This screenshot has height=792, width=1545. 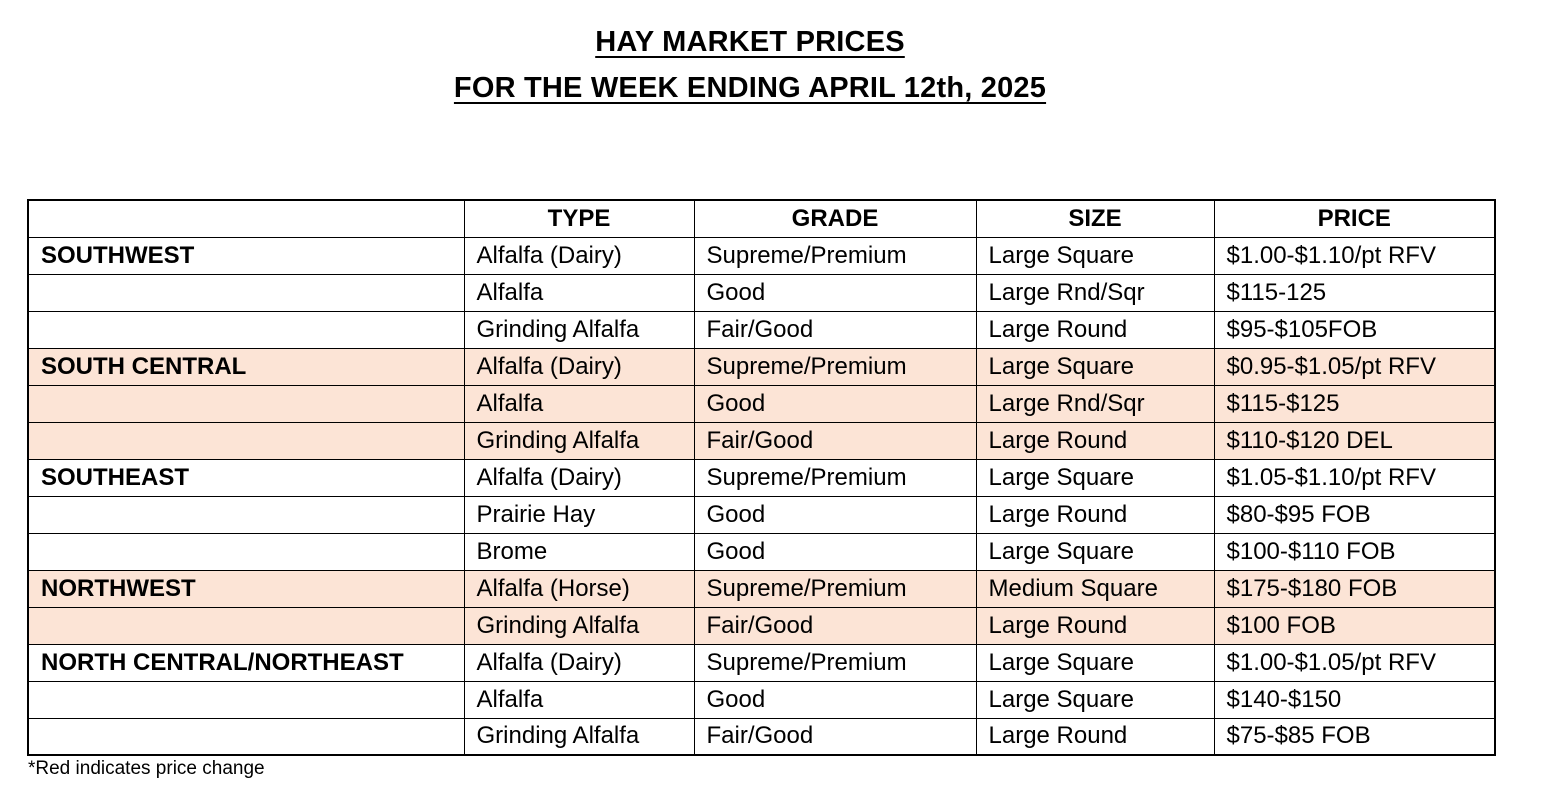 I want to click on price-cell: $0.95-$1.05/pt RFV, so click(x=1354, y=366).